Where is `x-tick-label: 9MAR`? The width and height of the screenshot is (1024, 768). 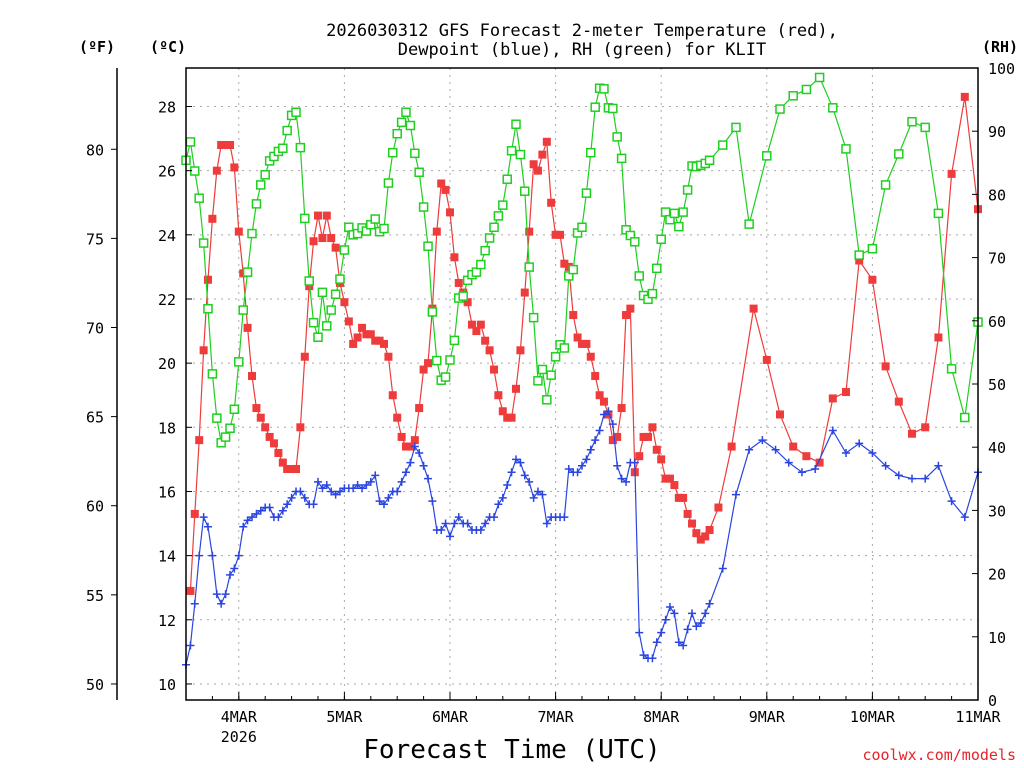 x-tick-label: 9MAR is located at coordinates (767, 717).